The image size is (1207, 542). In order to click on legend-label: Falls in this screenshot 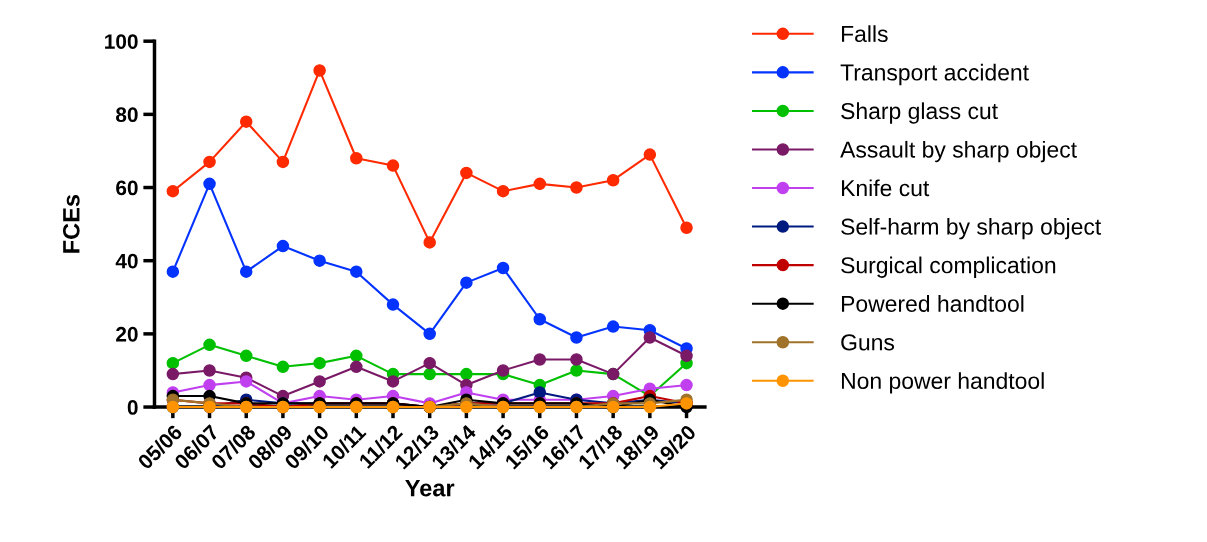, I will do `click(865, 34)`.